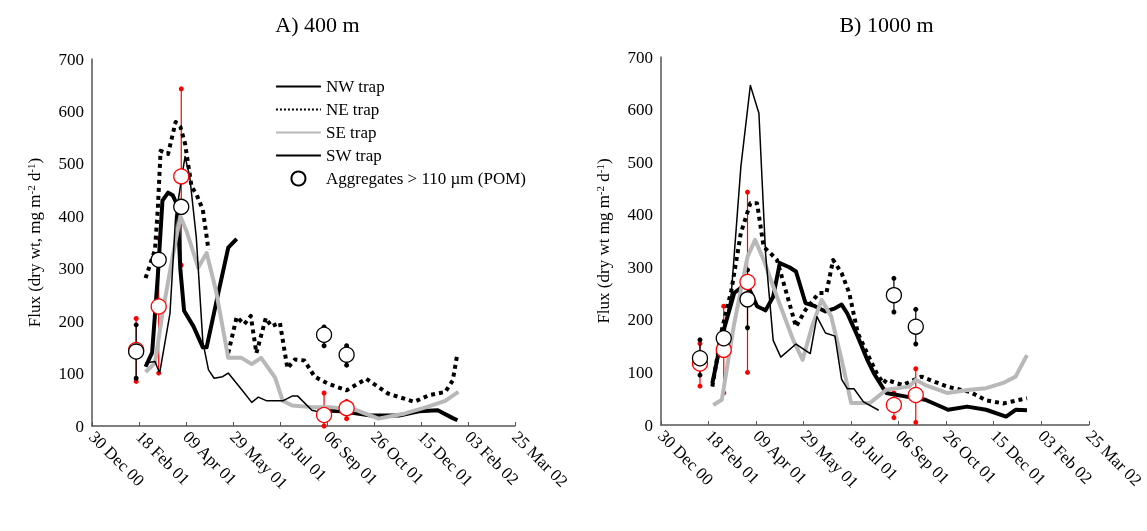 The image size is (1147, 531). What do you see at coordinates (353, 155) in the screenshot?
I see `legend-label: SW trap` at bounding box center [353, 155].